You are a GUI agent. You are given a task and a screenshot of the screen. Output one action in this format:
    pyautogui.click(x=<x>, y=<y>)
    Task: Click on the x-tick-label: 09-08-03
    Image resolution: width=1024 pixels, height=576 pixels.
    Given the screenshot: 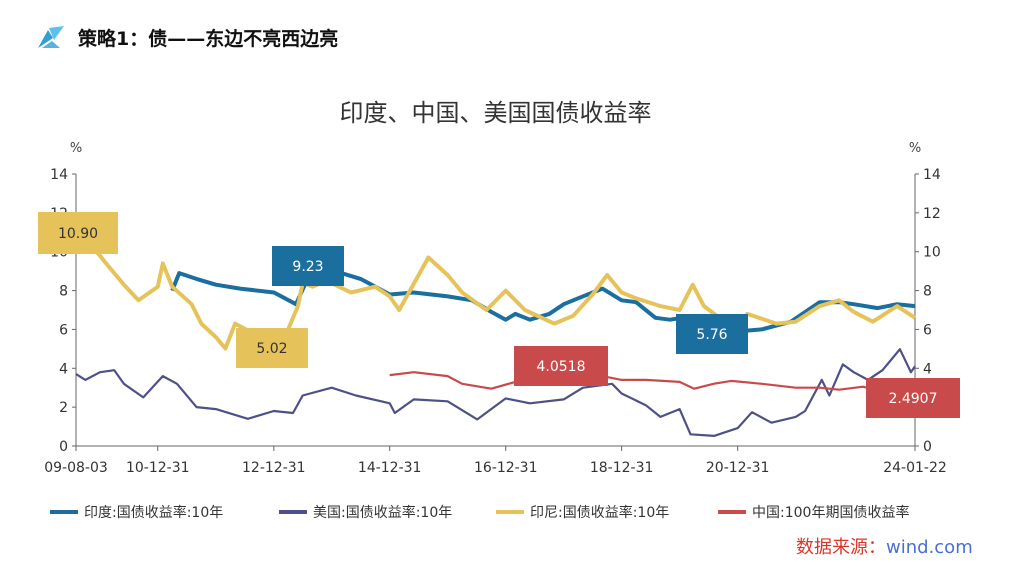 What is the action you would take?
    pyautogui.click(x=76, y=468)
    